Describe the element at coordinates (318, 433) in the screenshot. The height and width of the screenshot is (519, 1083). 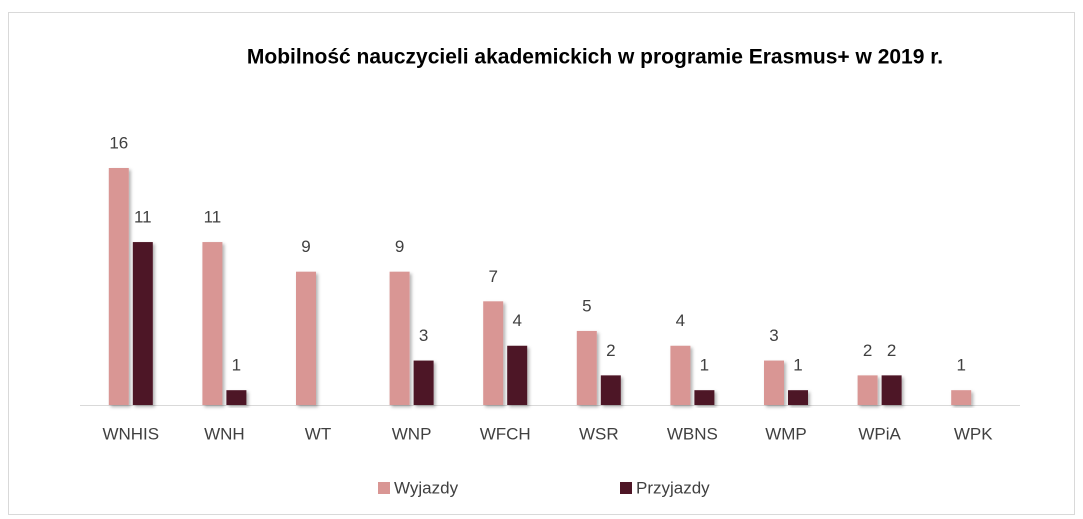
I see `x-tick-label: WT` at that location.